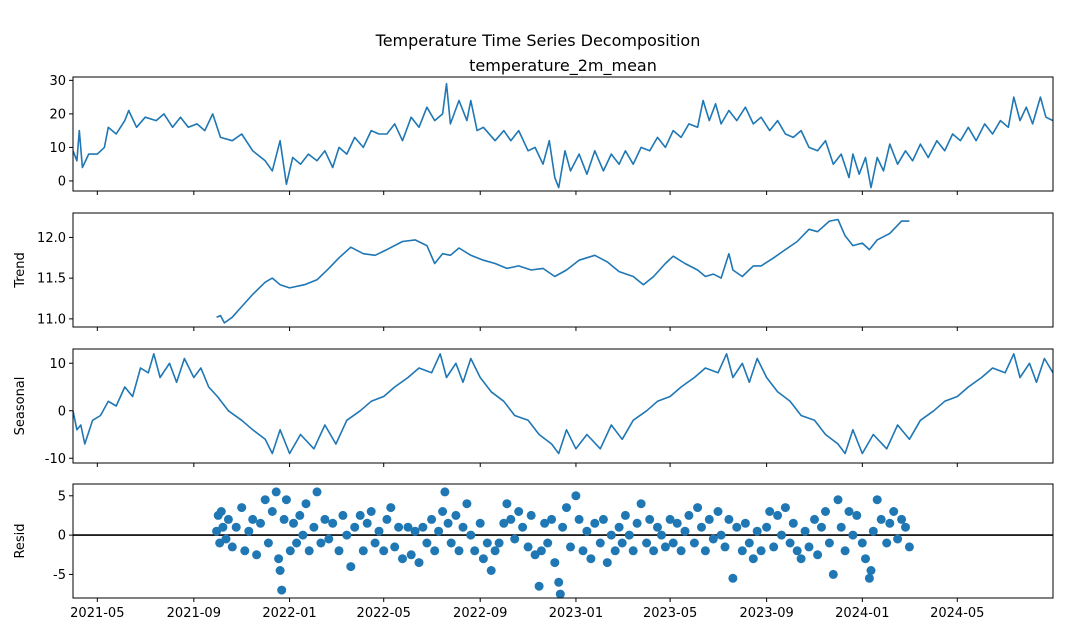 The image size is (1076, 635). I want to click on ytick-label: -5, so click(59, 575).